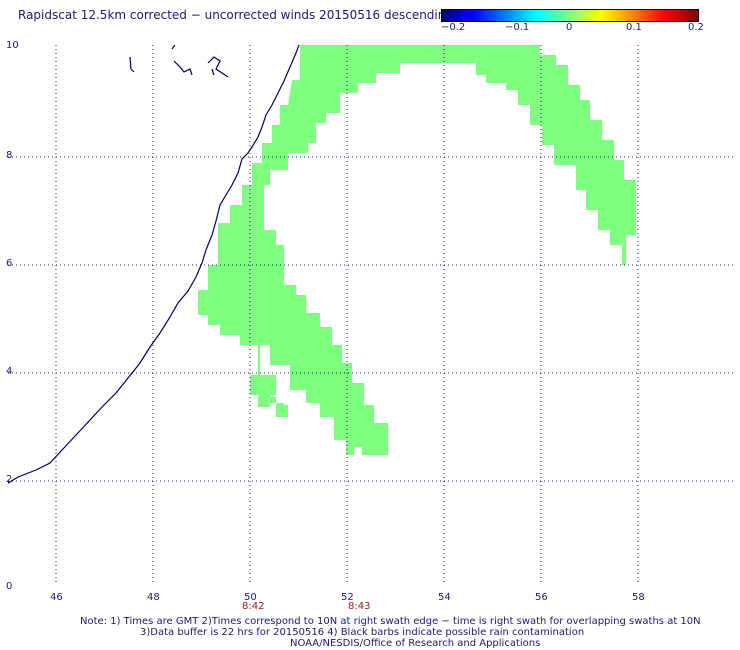 The image size is (740, 650). What do you see at coordinates (250, 597) in the screenshot?
I see `x-tick-label: 50` at bounding box center [250, 597].